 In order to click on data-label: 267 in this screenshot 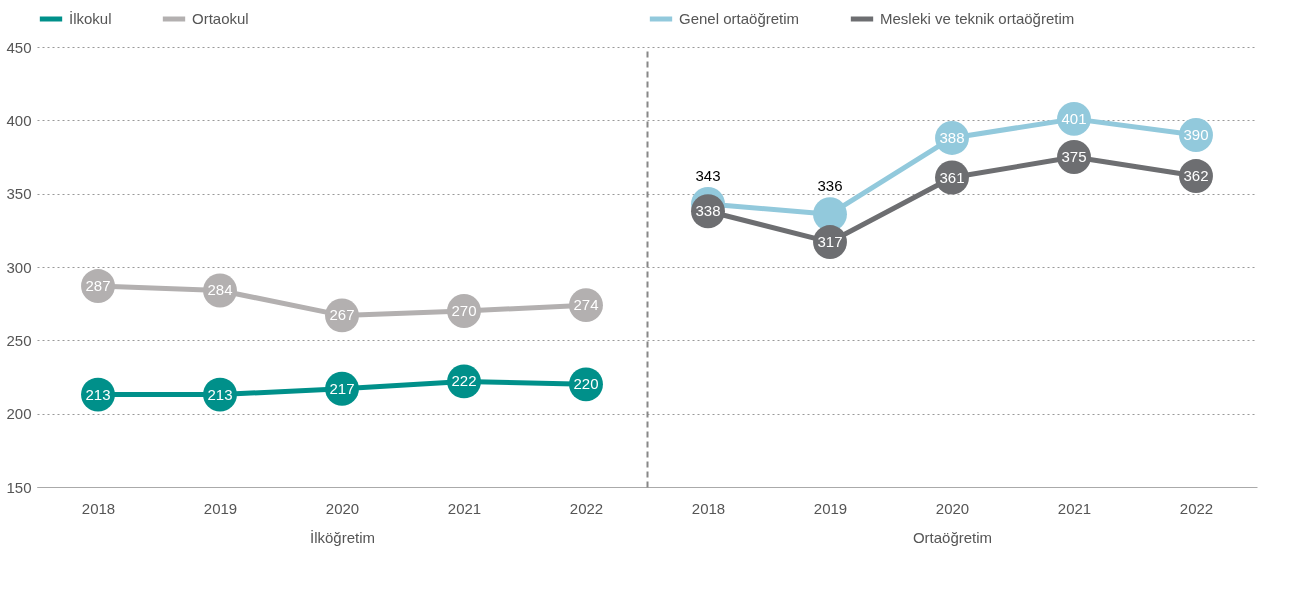, I will do `click(342, 315)`.